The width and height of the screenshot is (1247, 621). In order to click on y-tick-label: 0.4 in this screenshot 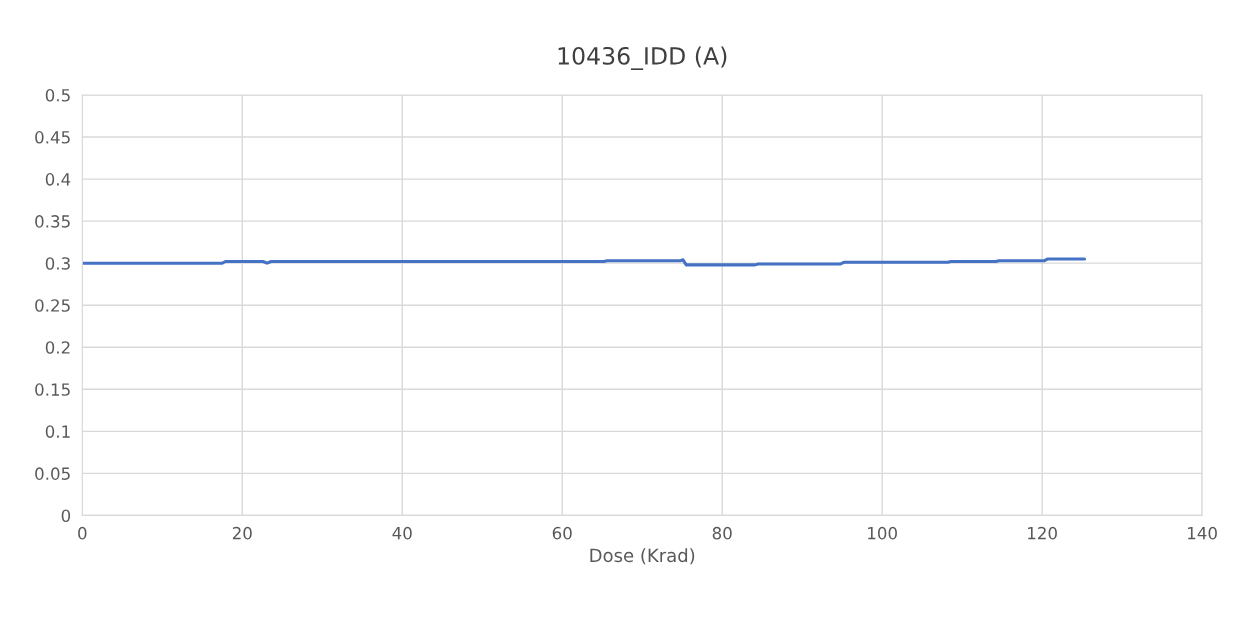, I will do `click(58, 179)`.